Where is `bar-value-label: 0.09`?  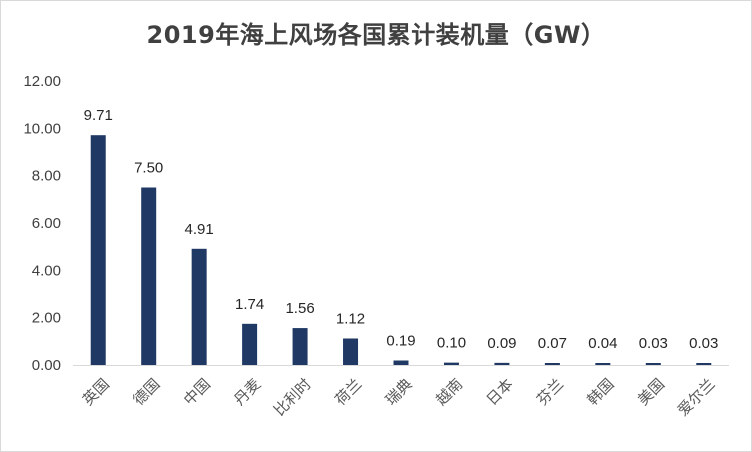 bar-value-label: 0.09 is located at coordinates (501, 343).